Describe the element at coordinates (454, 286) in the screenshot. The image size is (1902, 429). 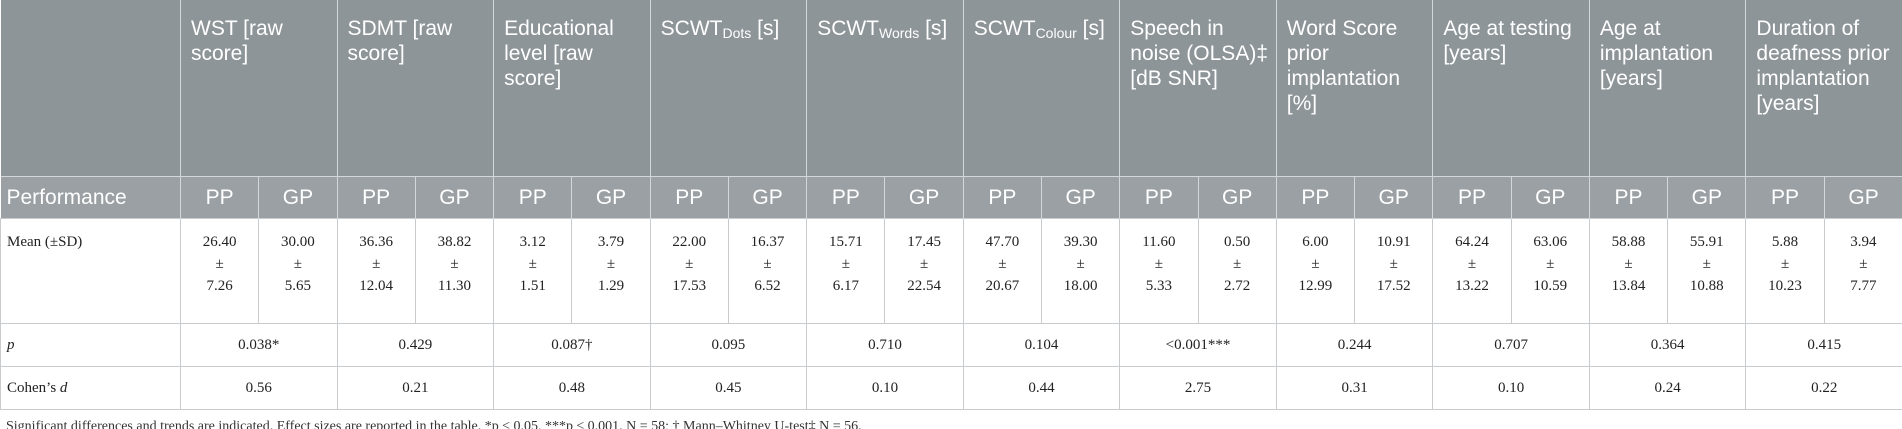
I see `sd-value: 11.30` at that location.